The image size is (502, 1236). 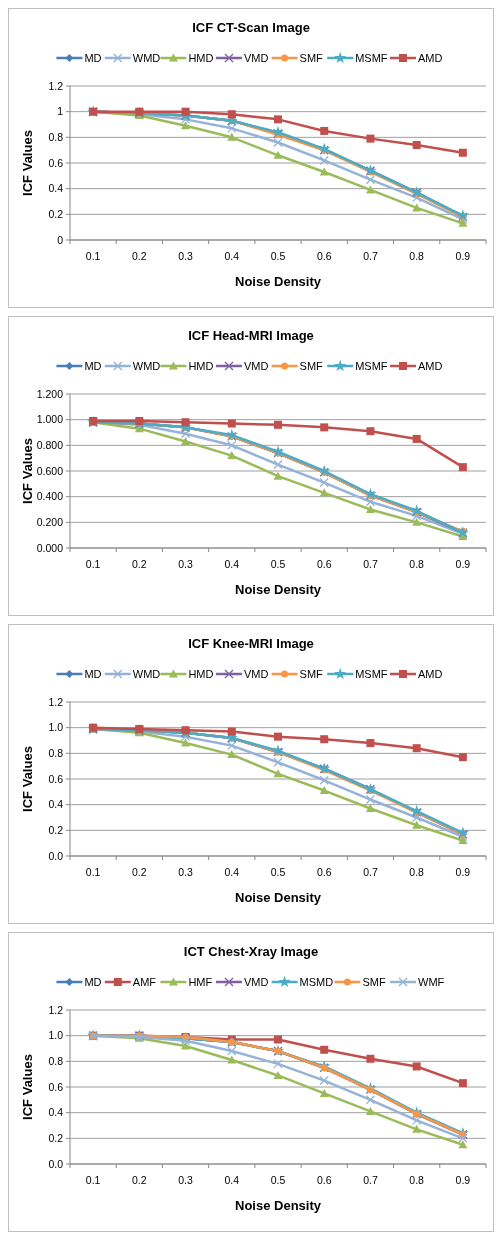 What do you see at coordinates (316, 981) in the screenshot?
I see `legend-label: MSMD` at bounding box center [316, 981].